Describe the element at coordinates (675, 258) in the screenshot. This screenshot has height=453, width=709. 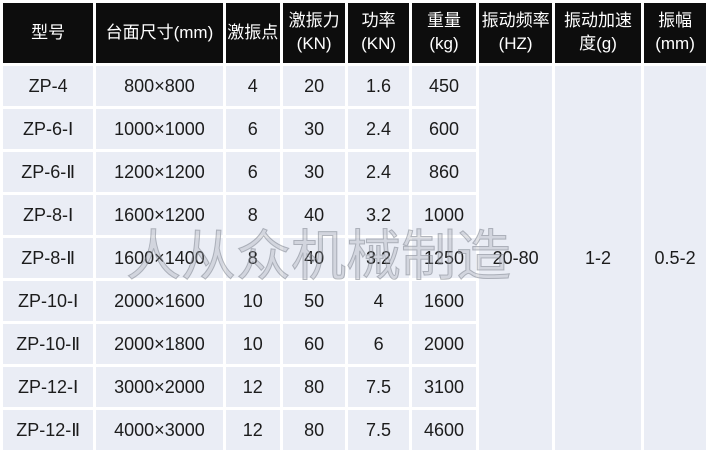
I see `merged-value-cell: 0.5-2` at that location.